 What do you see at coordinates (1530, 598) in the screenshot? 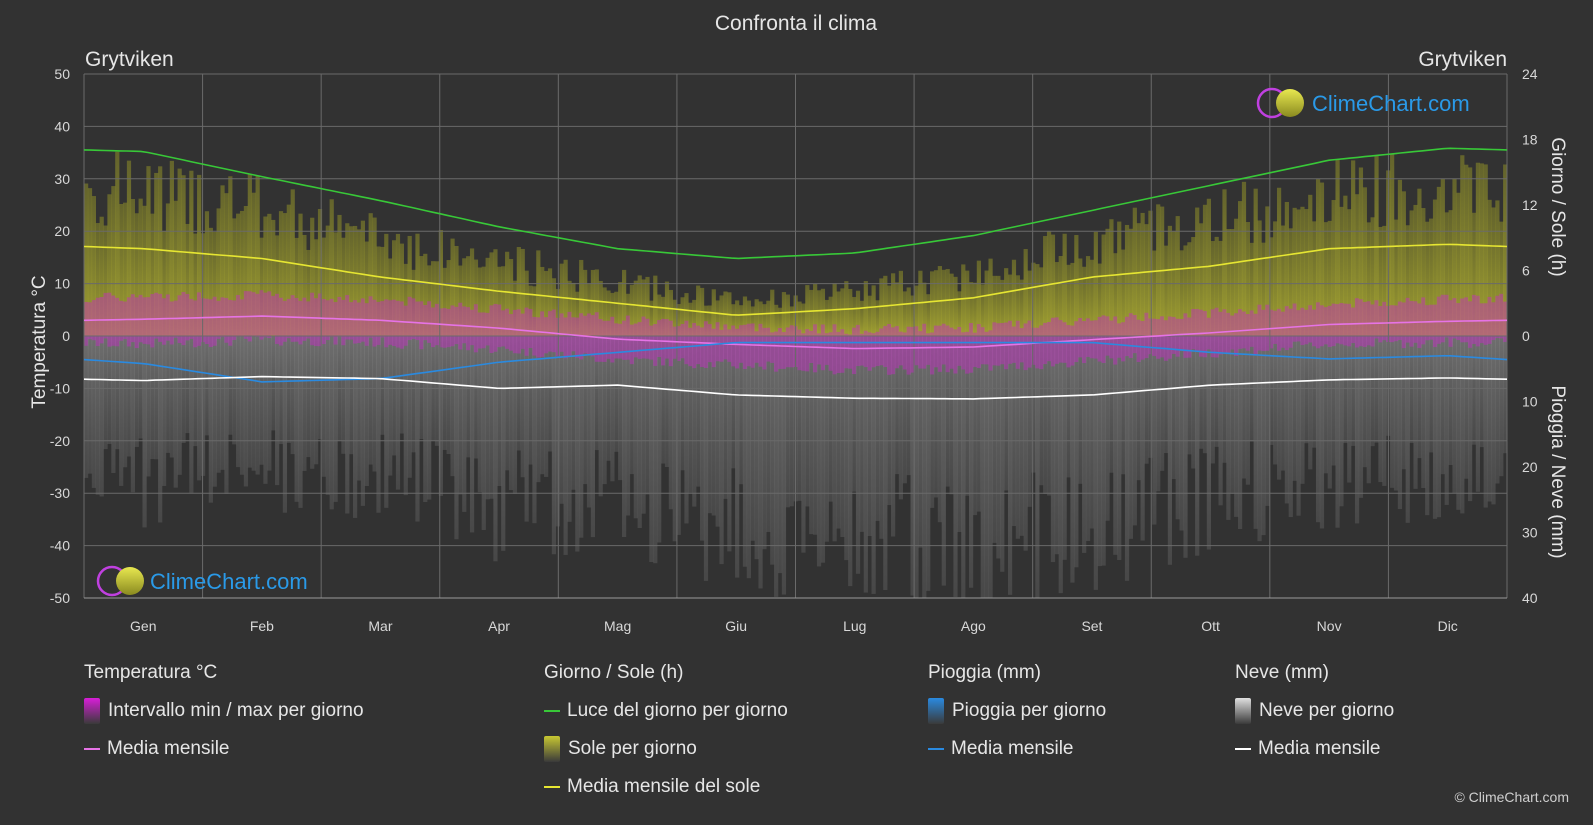
I see `y-right-bottom-tick-label: 40` at bounding box center [1530, 598].